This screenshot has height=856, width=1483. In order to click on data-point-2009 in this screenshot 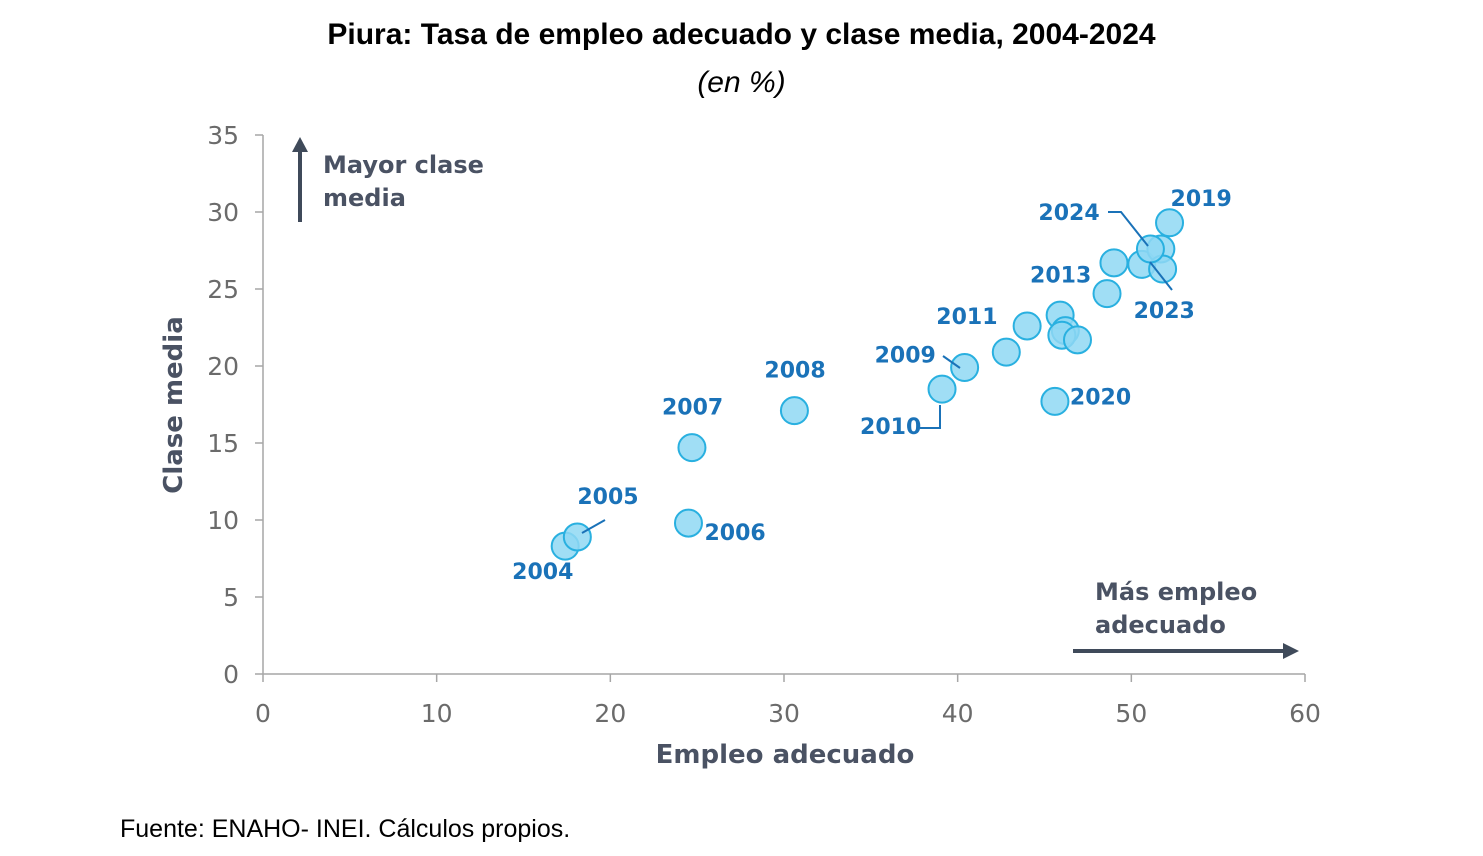, I will do `click(965, 368)`.